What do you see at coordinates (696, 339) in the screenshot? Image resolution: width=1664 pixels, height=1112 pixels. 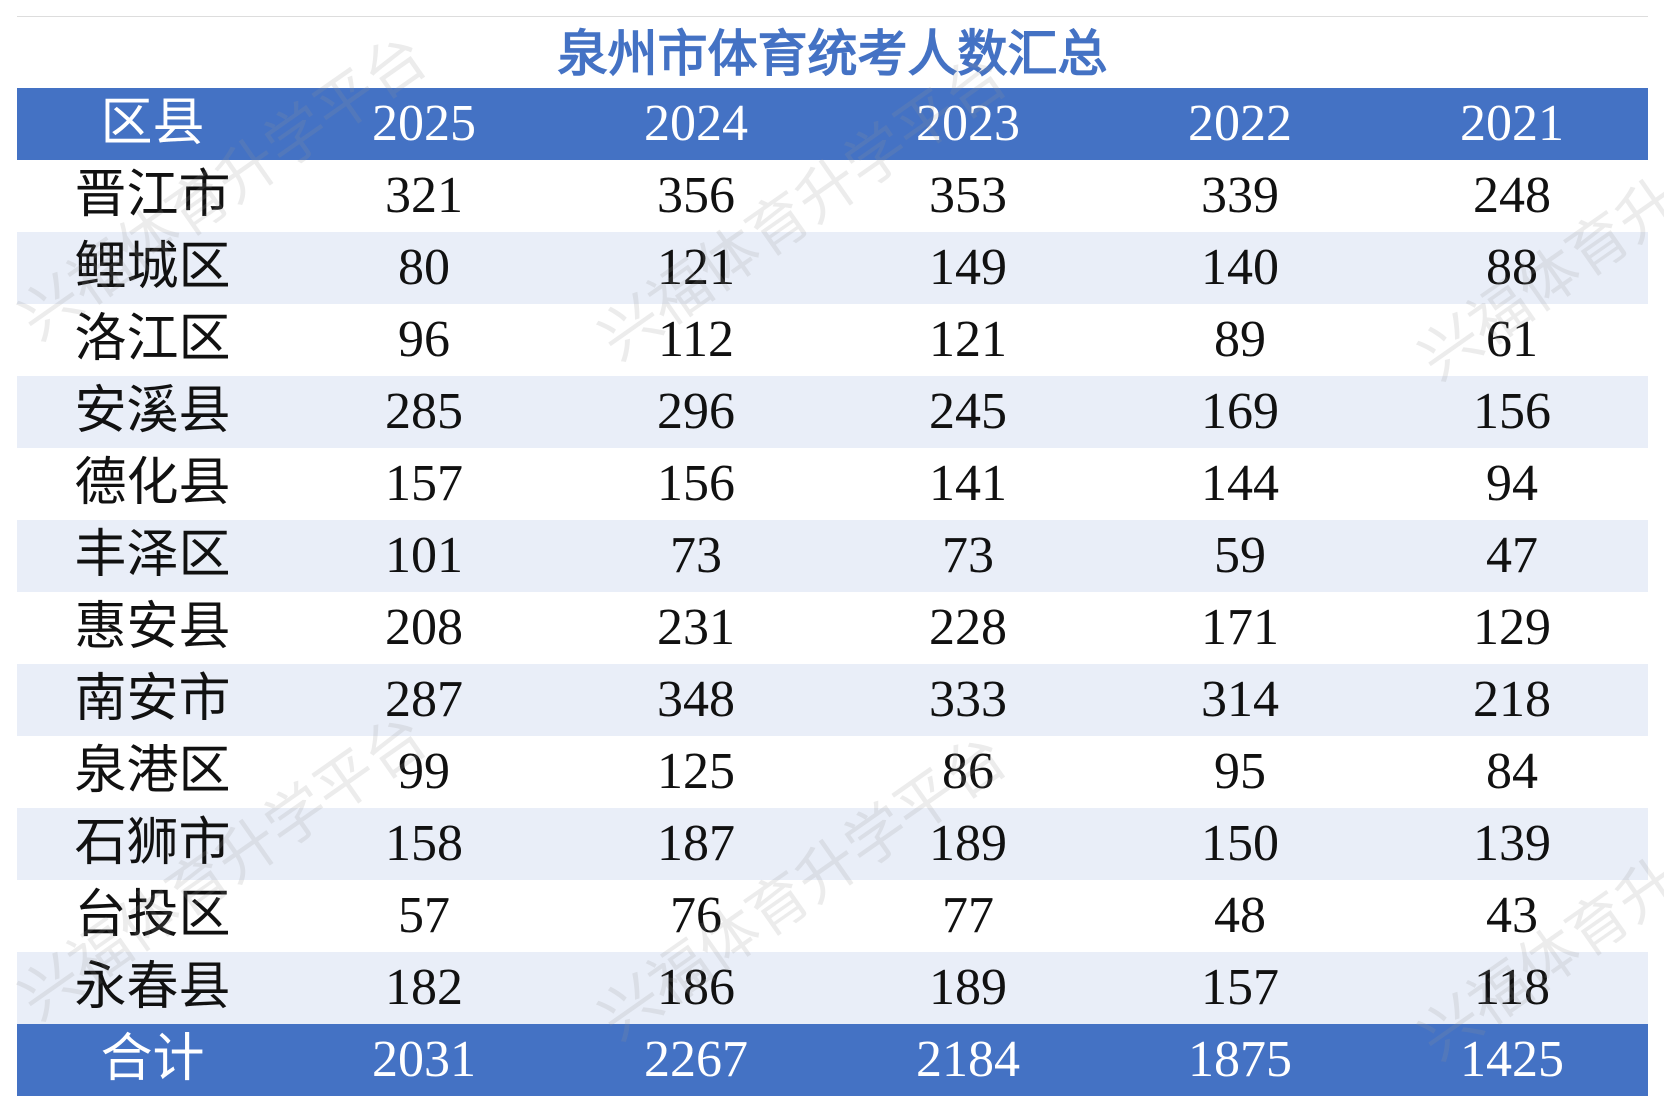 I see `table-cell: 112` at bounding box center [696, 339].